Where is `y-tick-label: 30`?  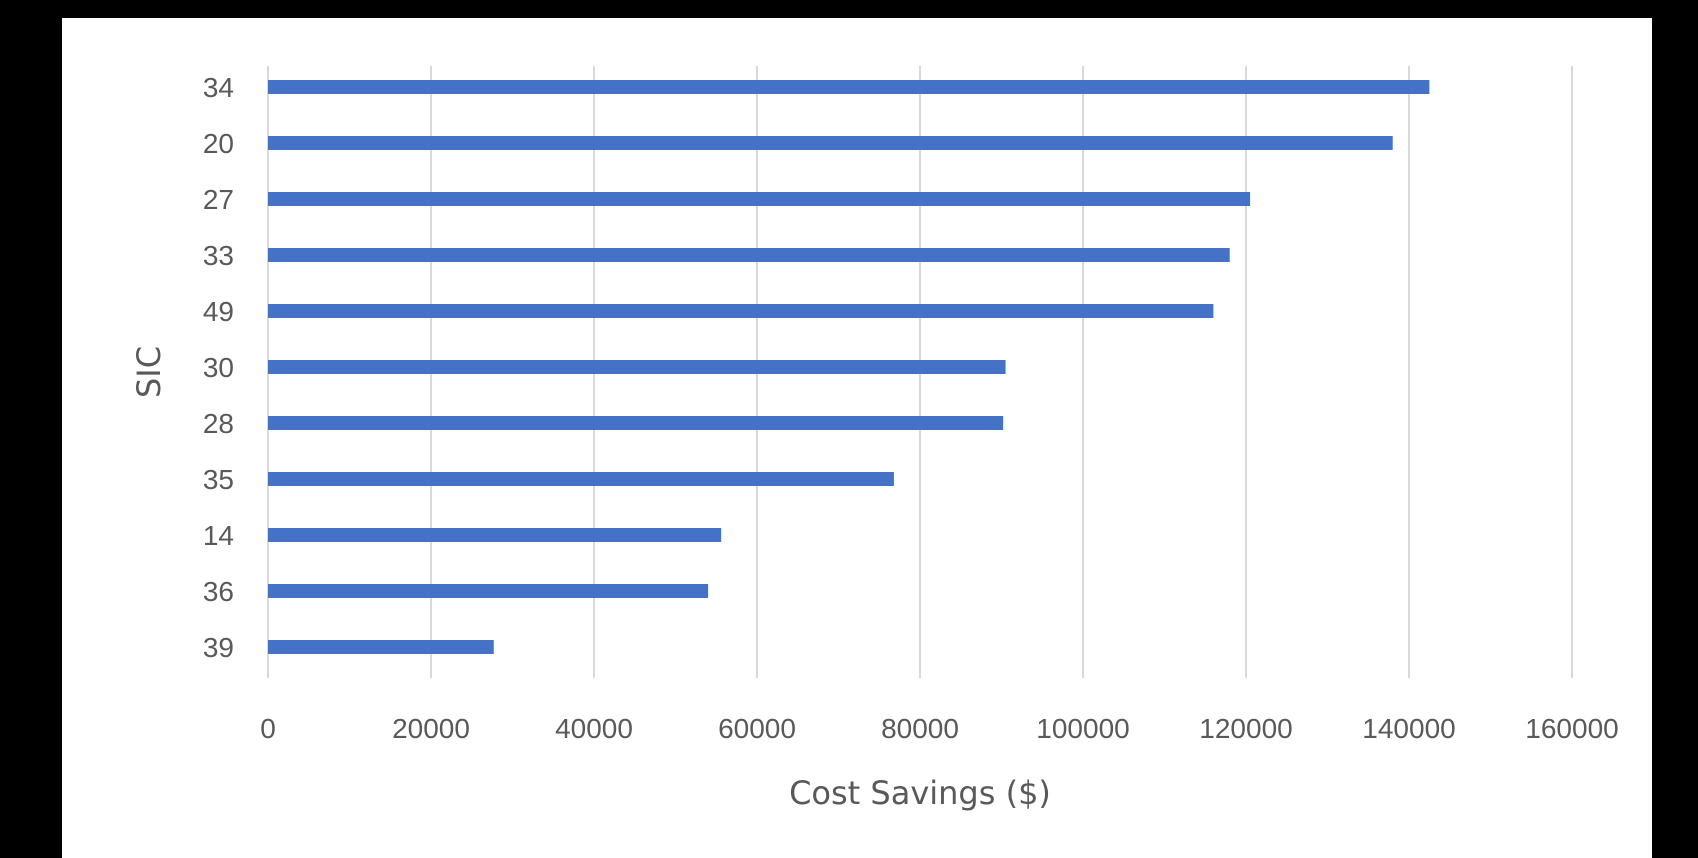
y-tick-label: 30 is located at coordinates (218, 367).